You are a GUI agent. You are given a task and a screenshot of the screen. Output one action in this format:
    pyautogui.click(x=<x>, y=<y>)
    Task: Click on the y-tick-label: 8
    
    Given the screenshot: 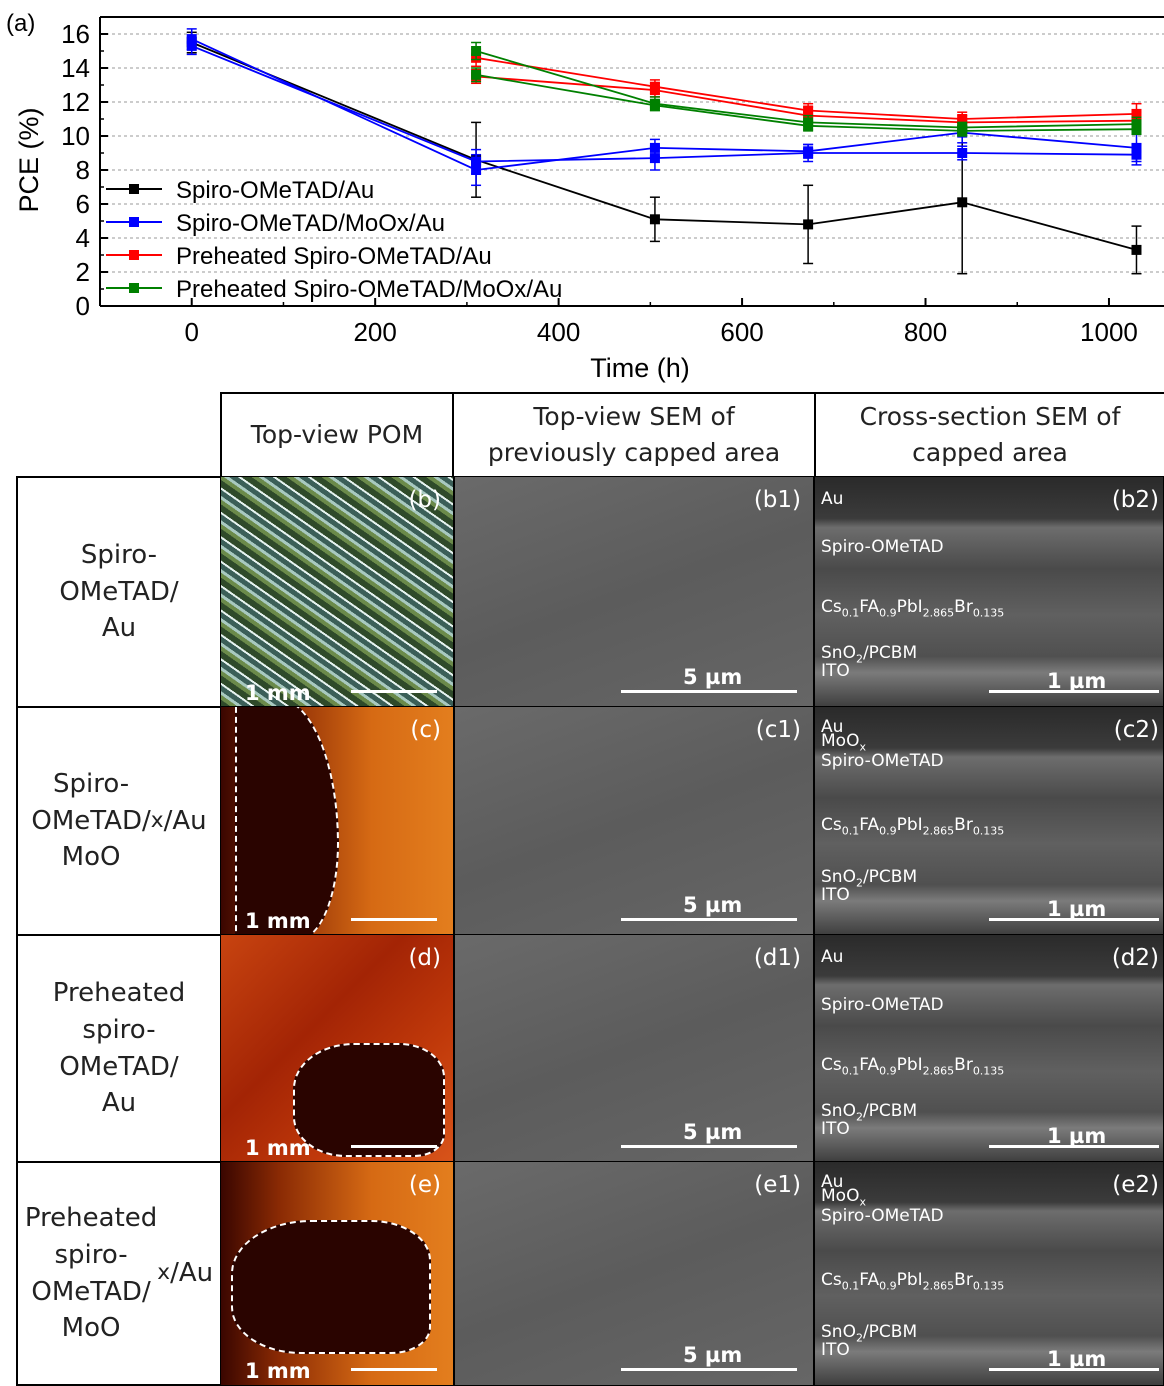 What is the action you would take?
    pyautogui.click(x=83, y=170)
    